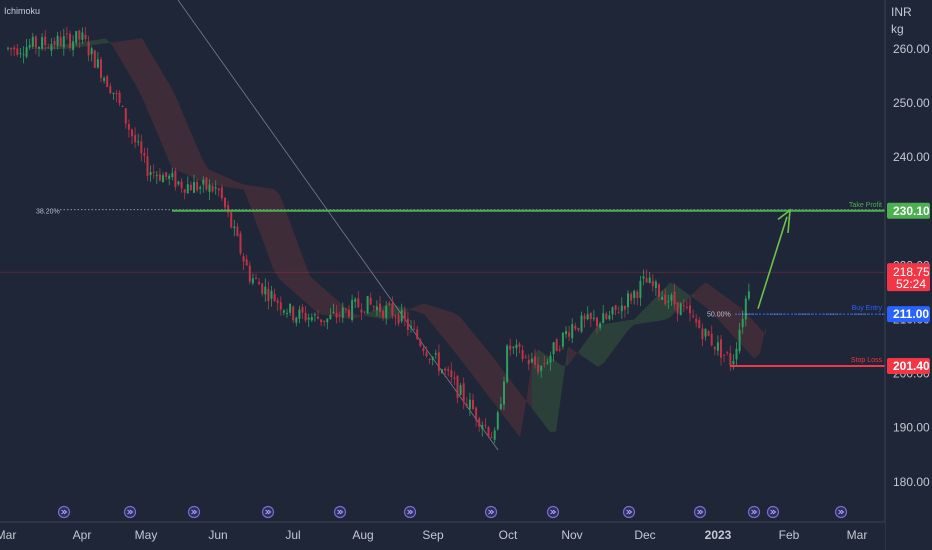  Describe the element at coordinates (911, 103) in the screenshot. I see `y-tick-label: 250.00` at that location.